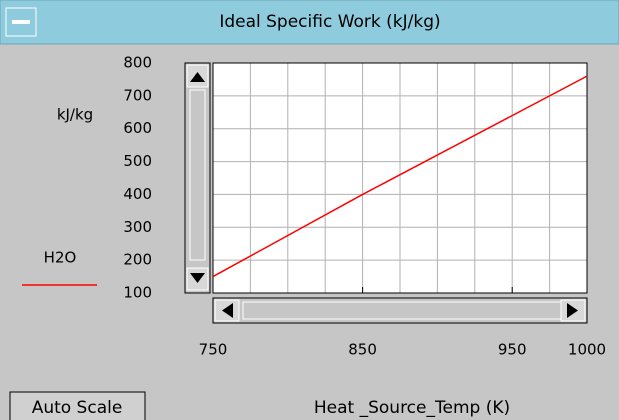  What do you see at coordinates (587, 350) in the screenshot?
I see `x-tick-label: 1000` at bounding box center [587, 350].